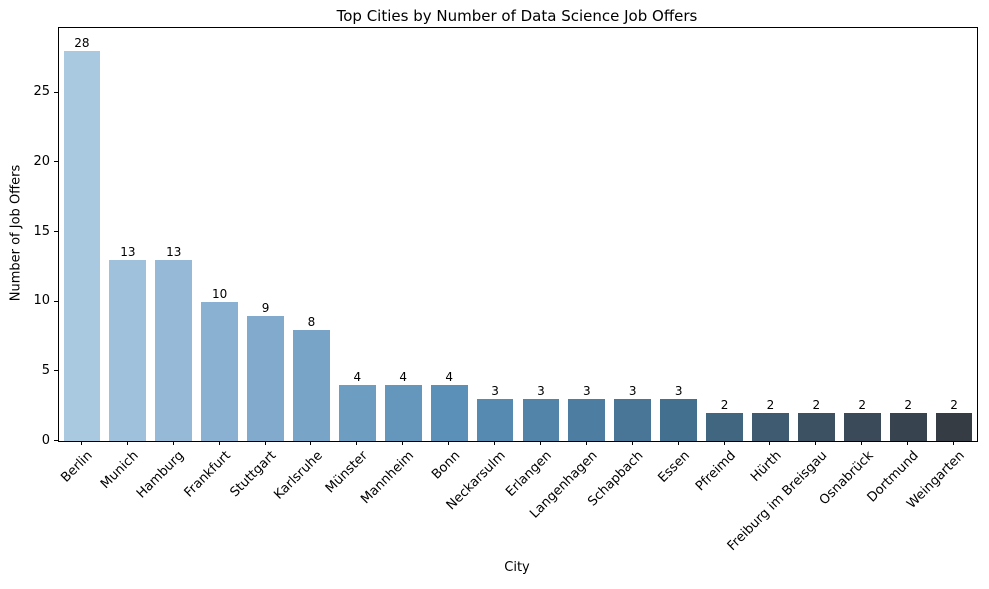 The height and width of the screenshot is (589, 989). Describe the element at coordinates (41, 92) in the screenshot. I see `y-tick-label: 25` at that location.